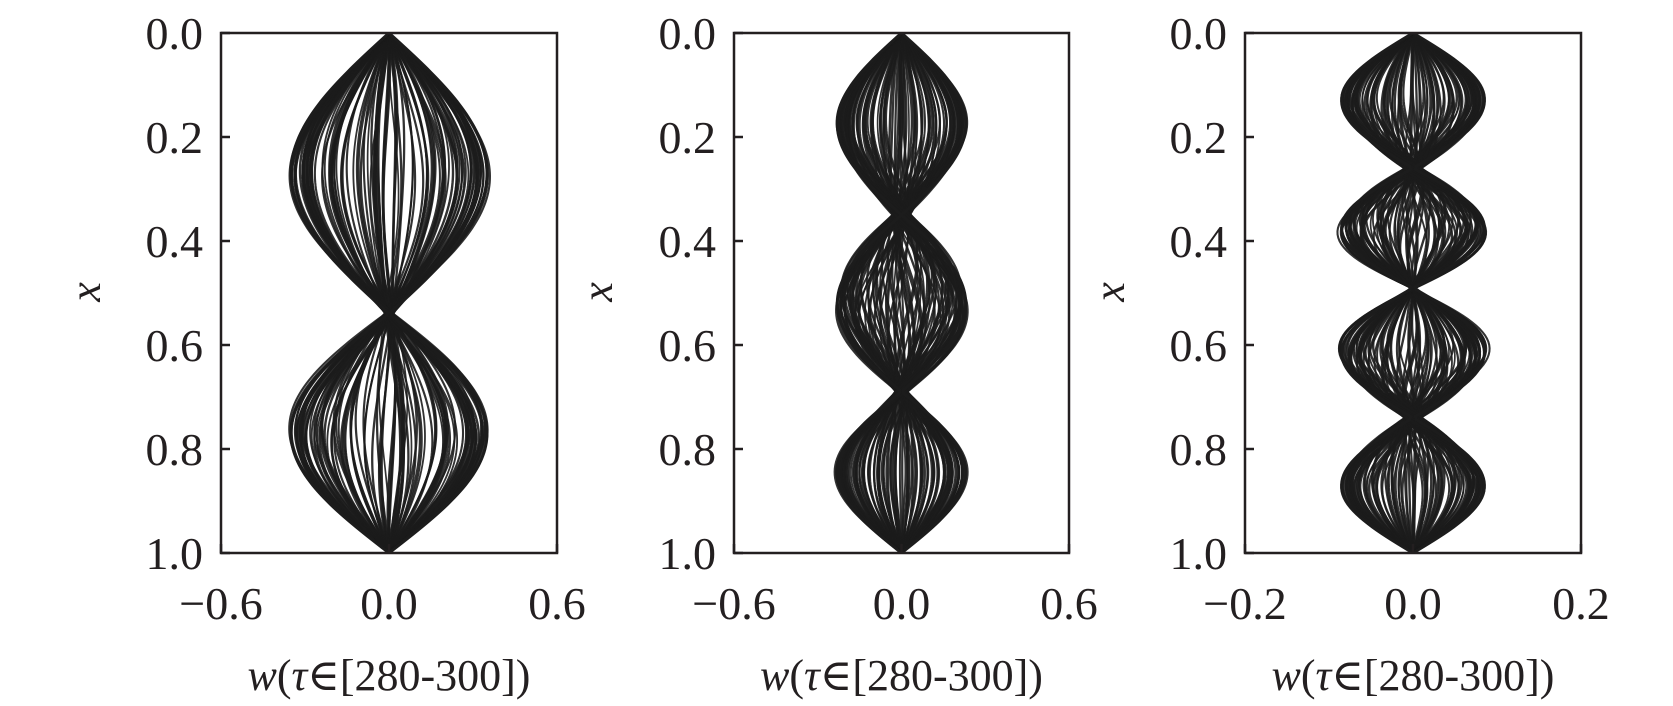 This screenshot has height=706, width=1673. I want to click on x-tick-label: −0.2, so click(1244, 603).